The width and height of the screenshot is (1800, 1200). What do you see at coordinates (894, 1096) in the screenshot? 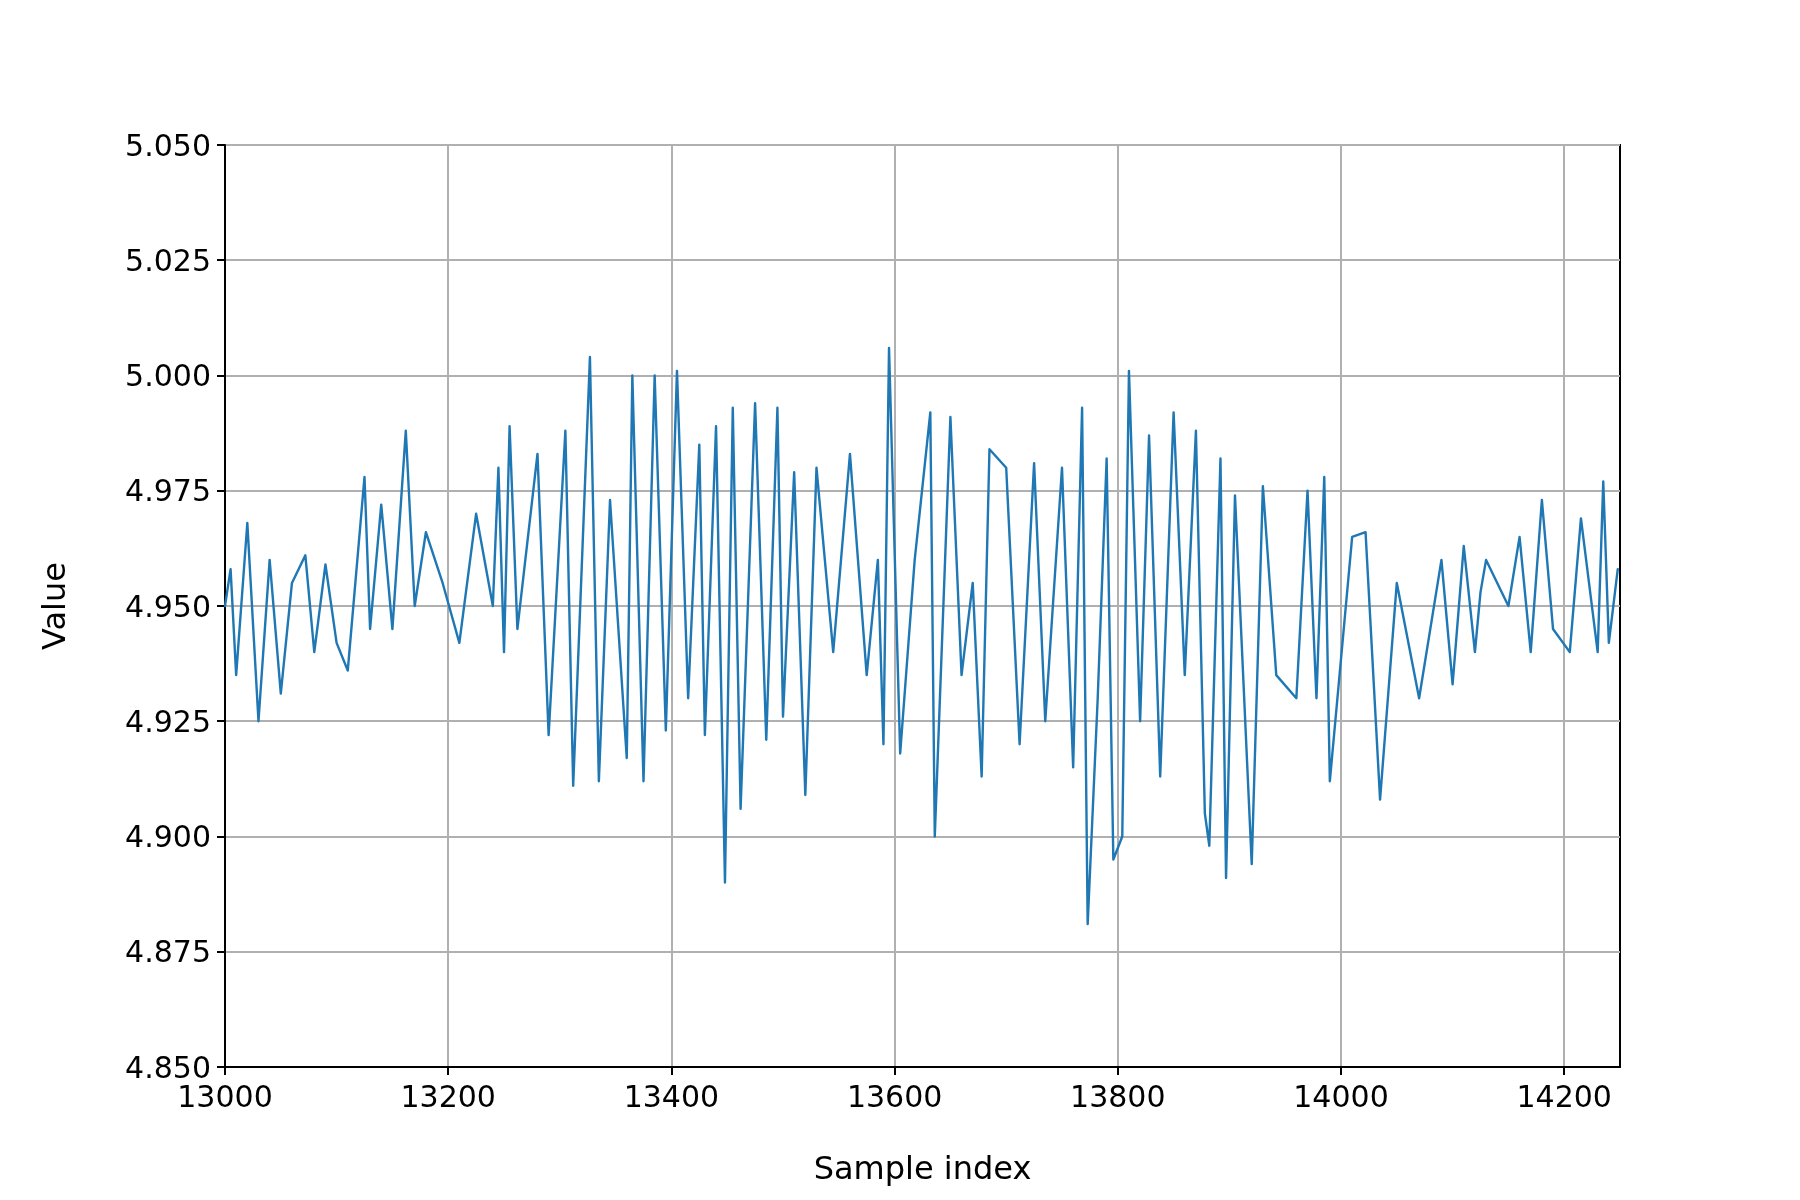
I see `x-tick-label: 13600` at bounding box center [894, 1096].